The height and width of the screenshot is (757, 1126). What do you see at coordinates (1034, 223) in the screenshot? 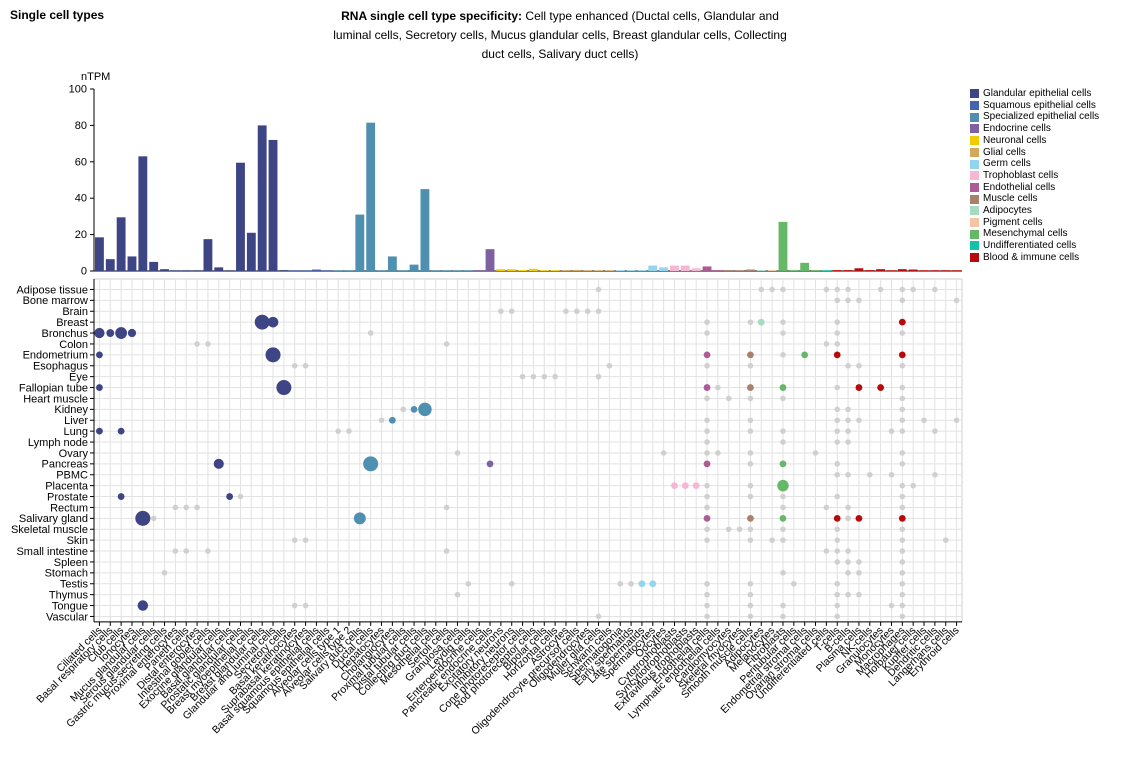
I see `legend-item: Pigment cells` at bounding box center [1034, 223].